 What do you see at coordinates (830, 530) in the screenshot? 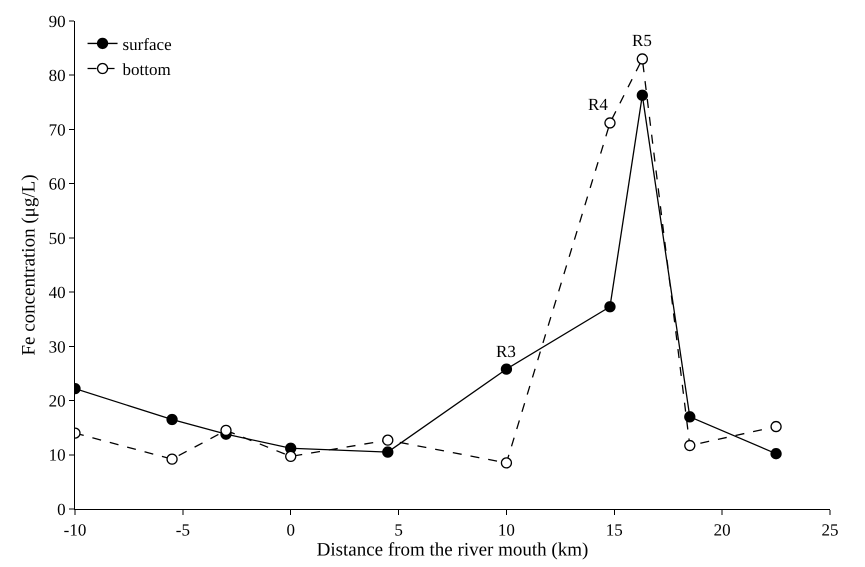
I see `x-tick-label: 25` at bounding box center [830, 530].